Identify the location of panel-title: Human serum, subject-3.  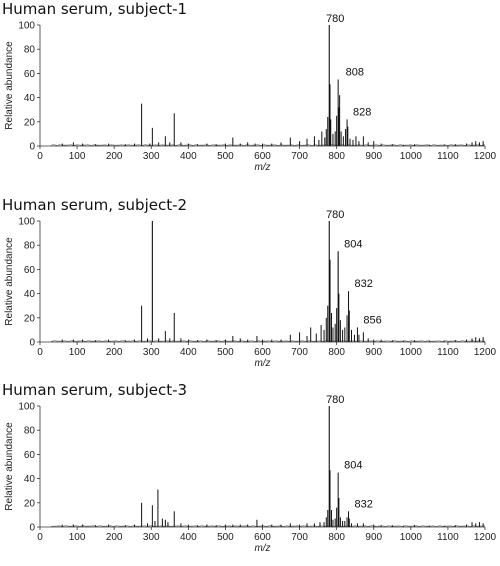
(95, 390).